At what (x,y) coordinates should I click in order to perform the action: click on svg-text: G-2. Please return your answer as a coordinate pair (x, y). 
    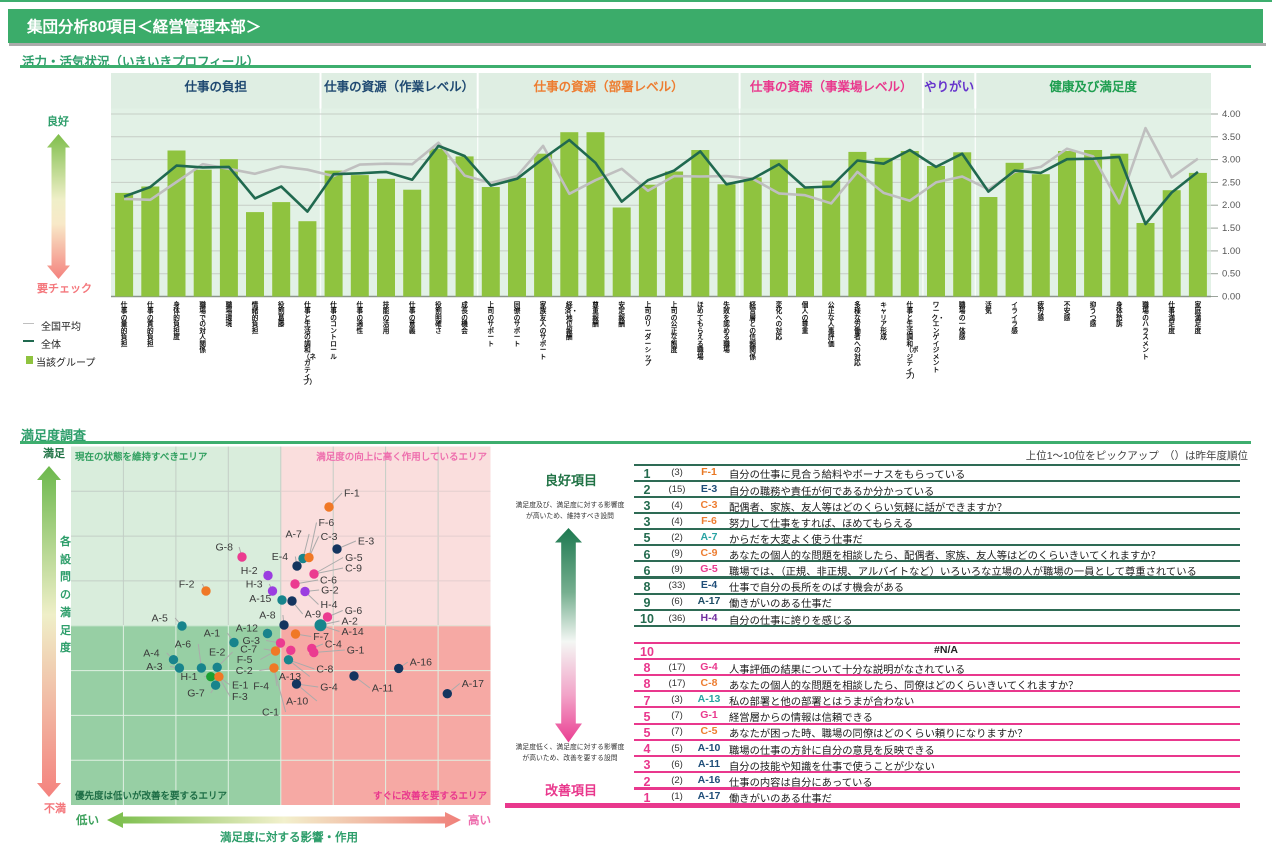
    Looking at the image, I should click on (330, 591).